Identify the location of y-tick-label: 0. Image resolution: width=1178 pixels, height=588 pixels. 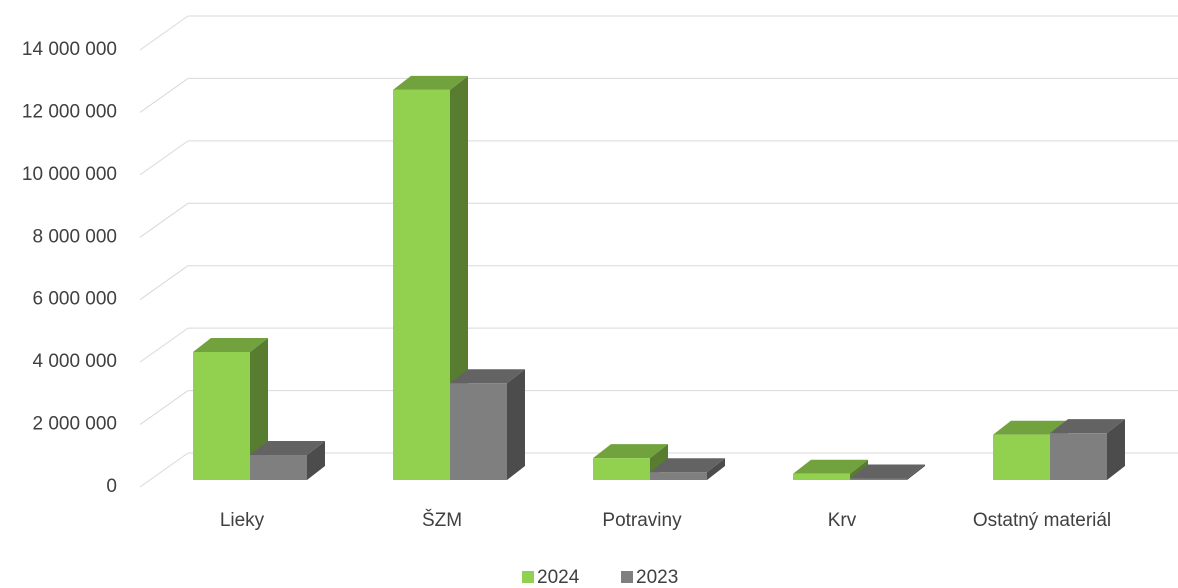
(111, 486).